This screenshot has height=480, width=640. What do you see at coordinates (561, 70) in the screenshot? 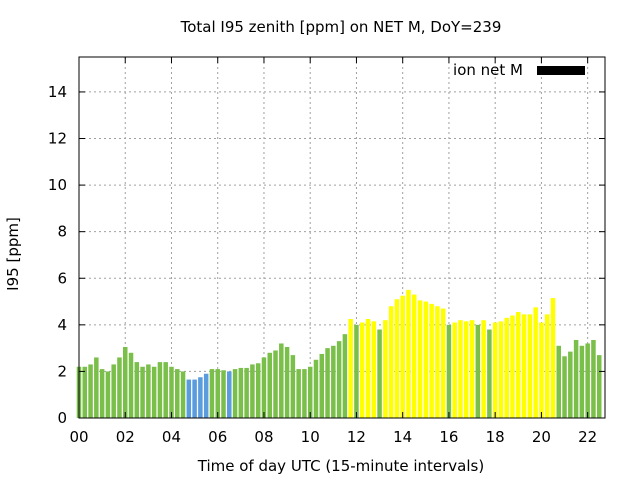
I see `legend-swatch` at bounding box center [561, 70].